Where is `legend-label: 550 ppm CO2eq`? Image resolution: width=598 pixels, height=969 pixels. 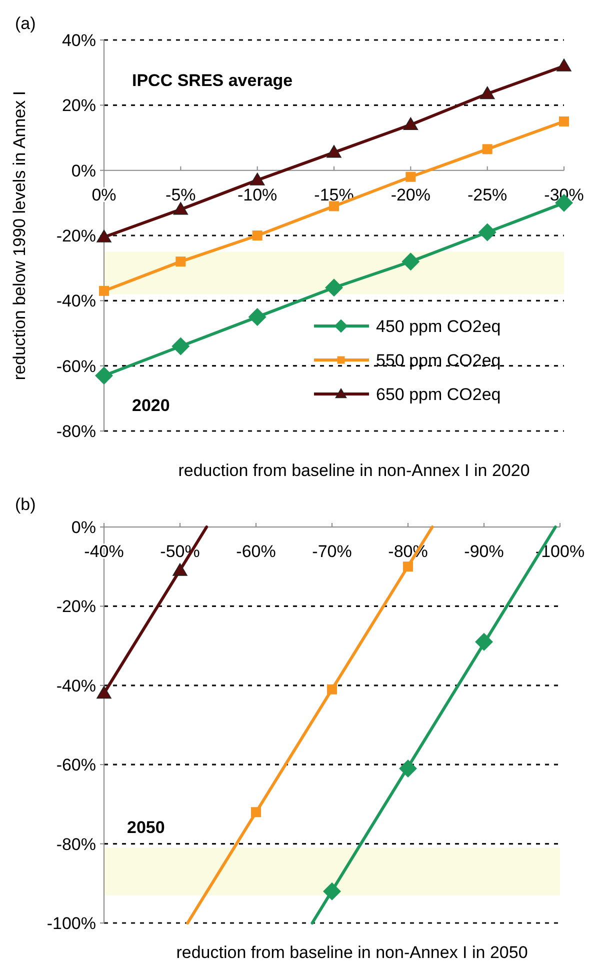 legend-label: 550 ppm CO2eq is located at coordinates (438, 360).